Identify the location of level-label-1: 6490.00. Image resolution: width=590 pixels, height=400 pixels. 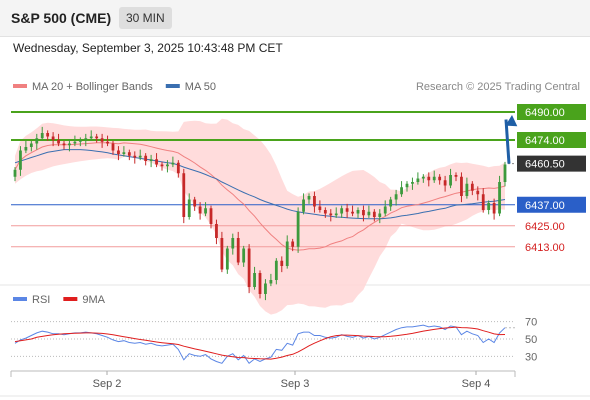
(545, 113).